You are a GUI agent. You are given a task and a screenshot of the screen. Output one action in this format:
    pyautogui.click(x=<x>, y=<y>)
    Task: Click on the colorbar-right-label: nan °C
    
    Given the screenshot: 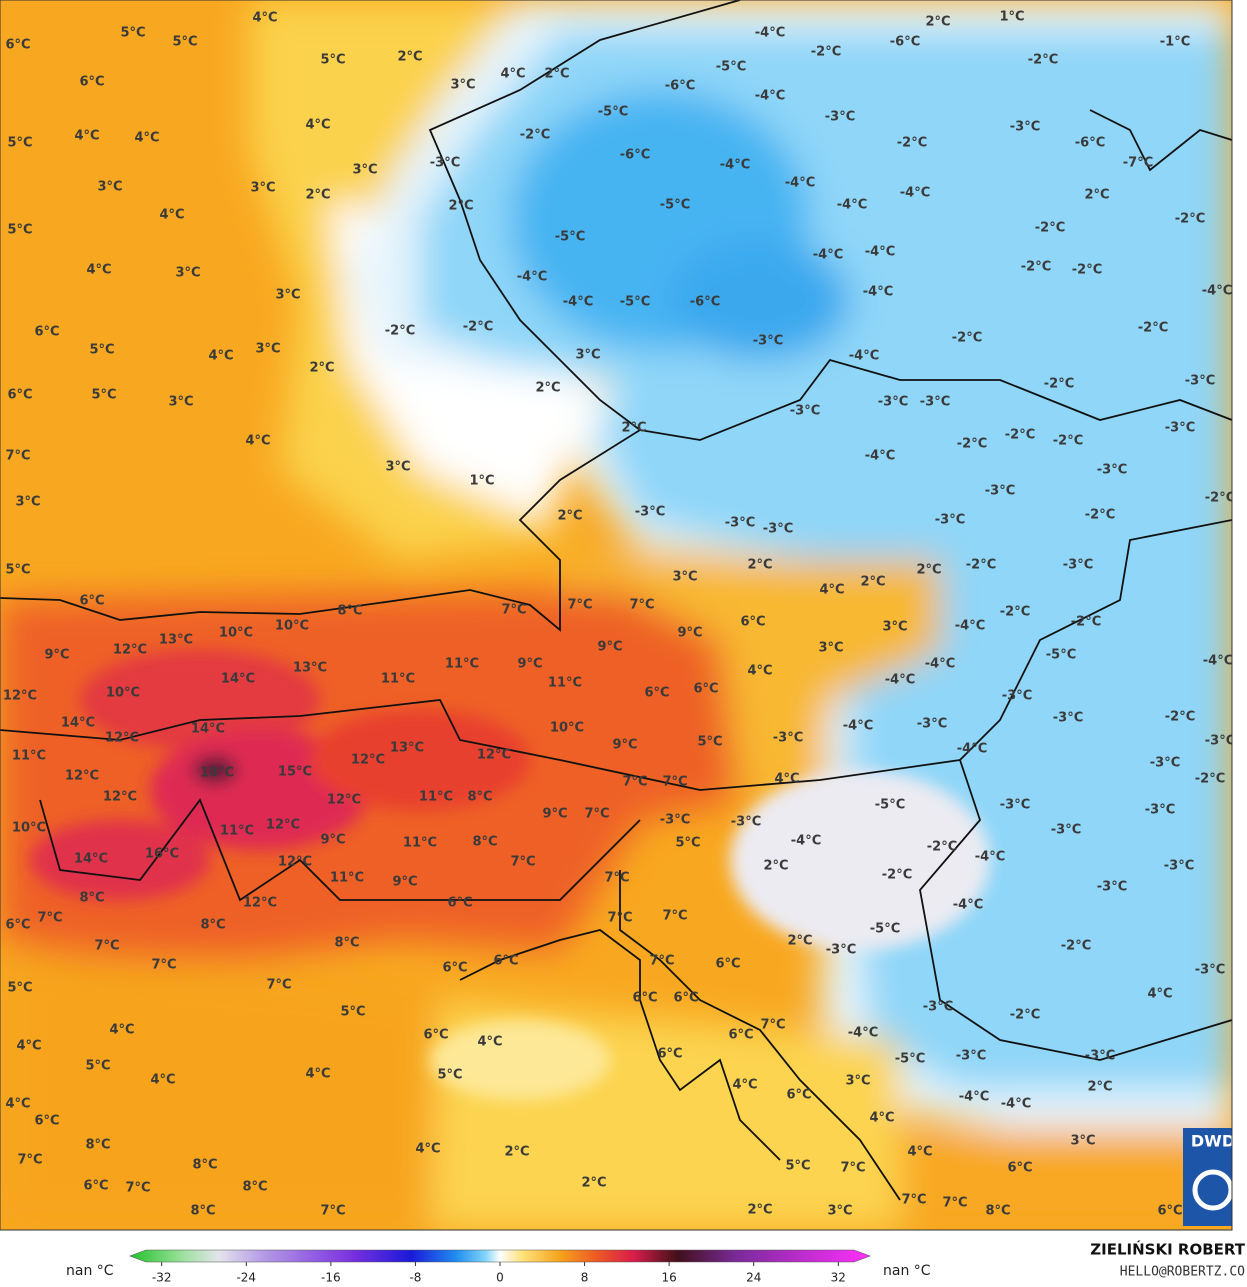 What is the action you would take?
    pyautogui.click(x=907, y=1271)
    